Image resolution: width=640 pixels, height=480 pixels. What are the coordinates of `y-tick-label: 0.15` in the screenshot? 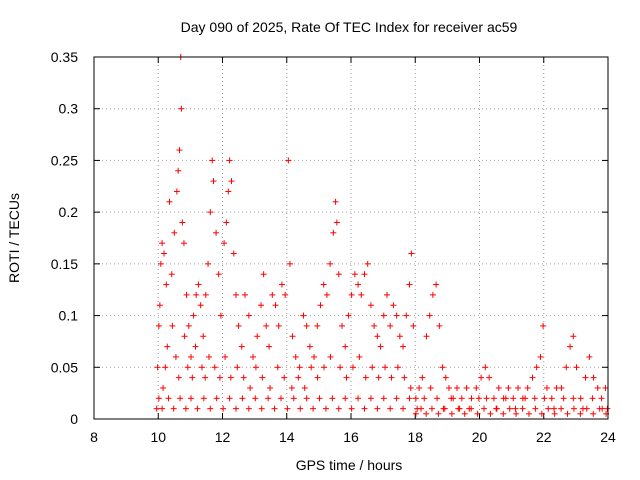 It's located at (64, 264).